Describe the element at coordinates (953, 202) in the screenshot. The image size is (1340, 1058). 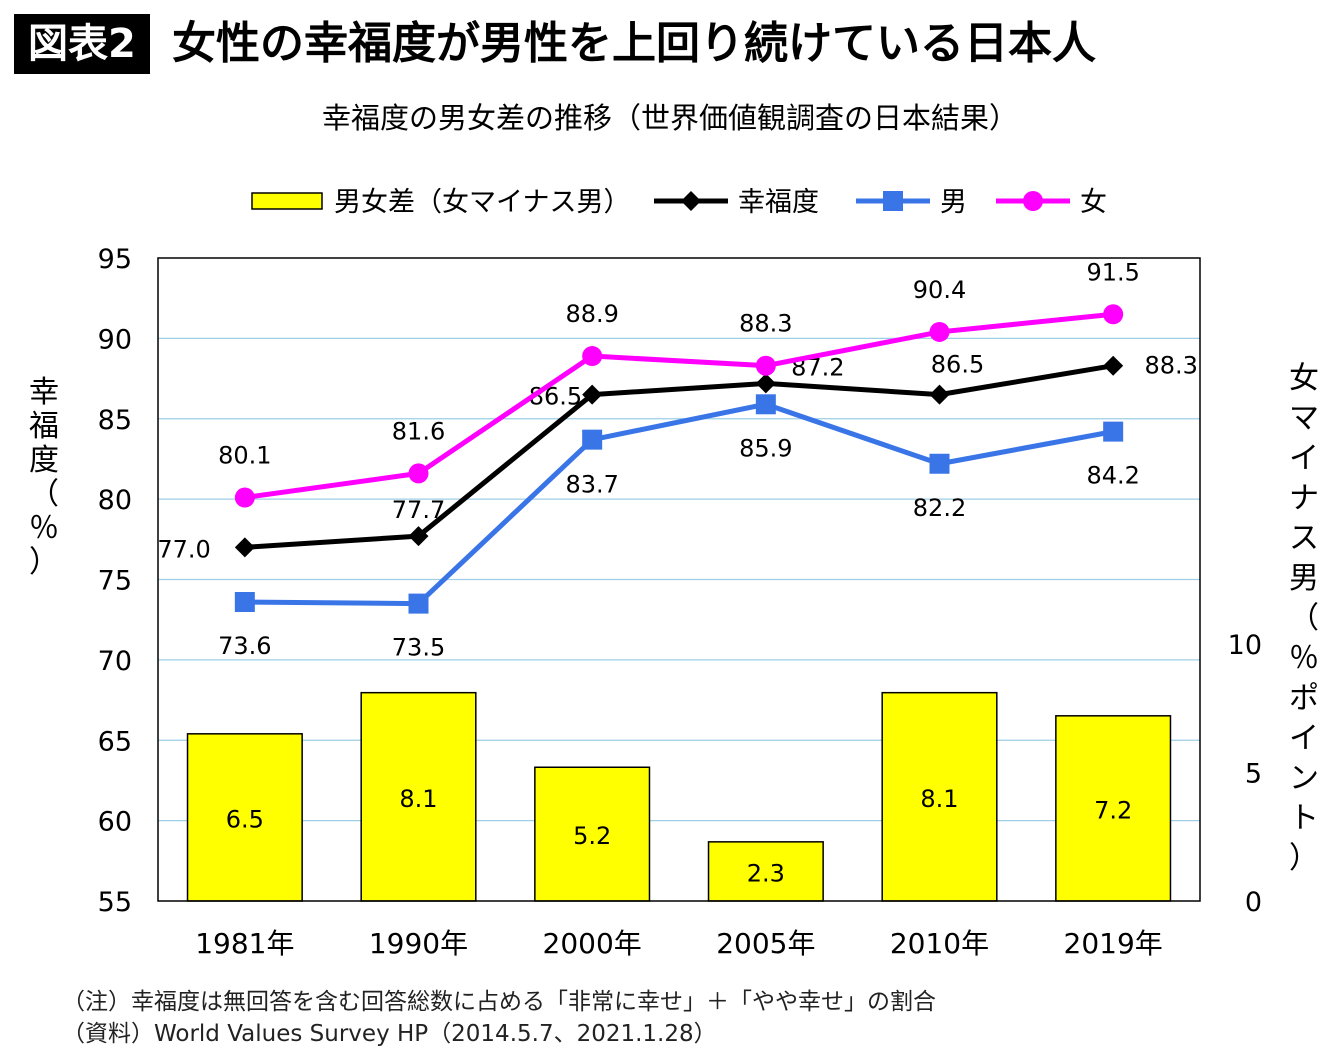
I see `legend-label: 男` at that location.